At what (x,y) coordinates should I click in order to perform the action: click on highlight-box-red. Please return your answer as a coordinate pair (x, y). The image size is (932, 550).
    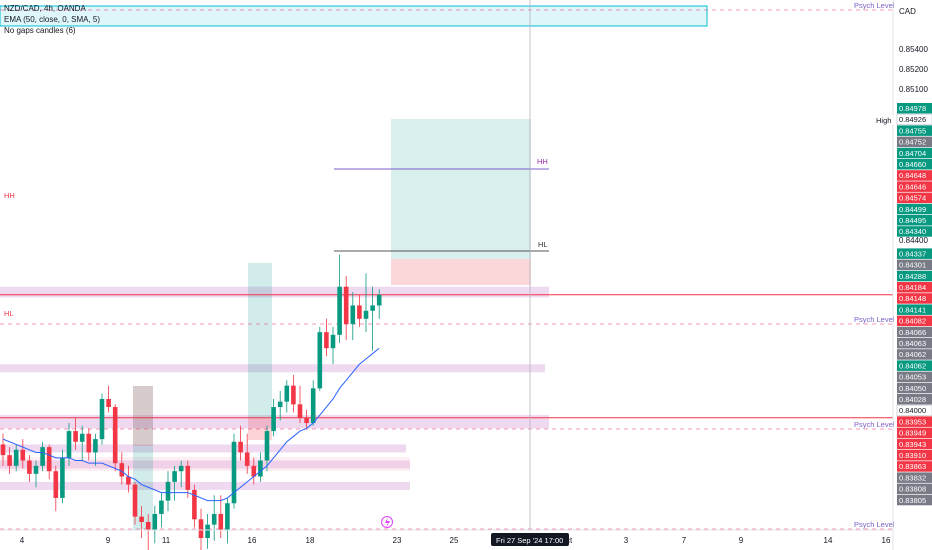
    Looking at the image, I should click on (143, 416).